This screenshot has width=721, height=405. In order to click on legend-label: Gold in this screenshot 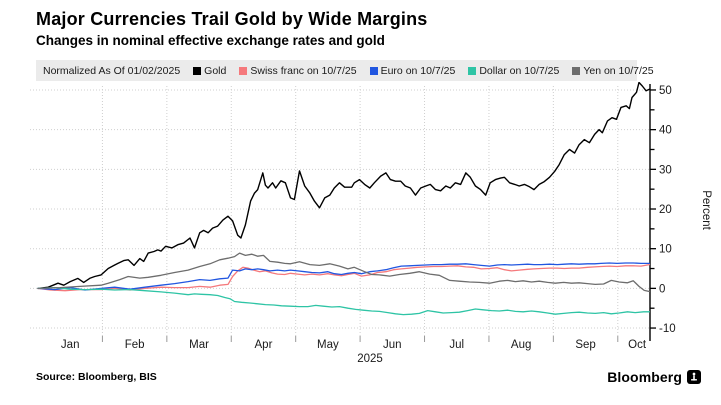, I will do `click(215, 70)`.